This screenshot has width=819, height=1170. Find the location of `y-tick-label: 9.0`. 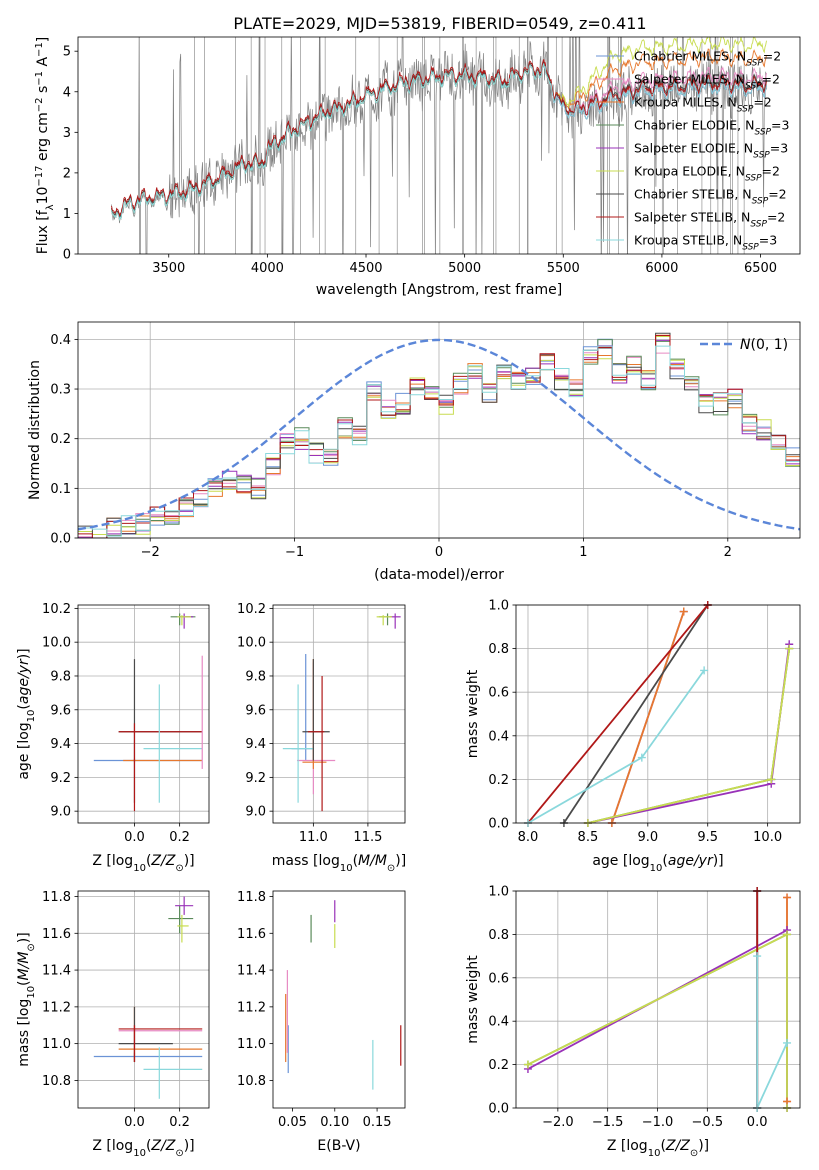

y-tick-label: 9.0 is located at coordinates (60, 812).